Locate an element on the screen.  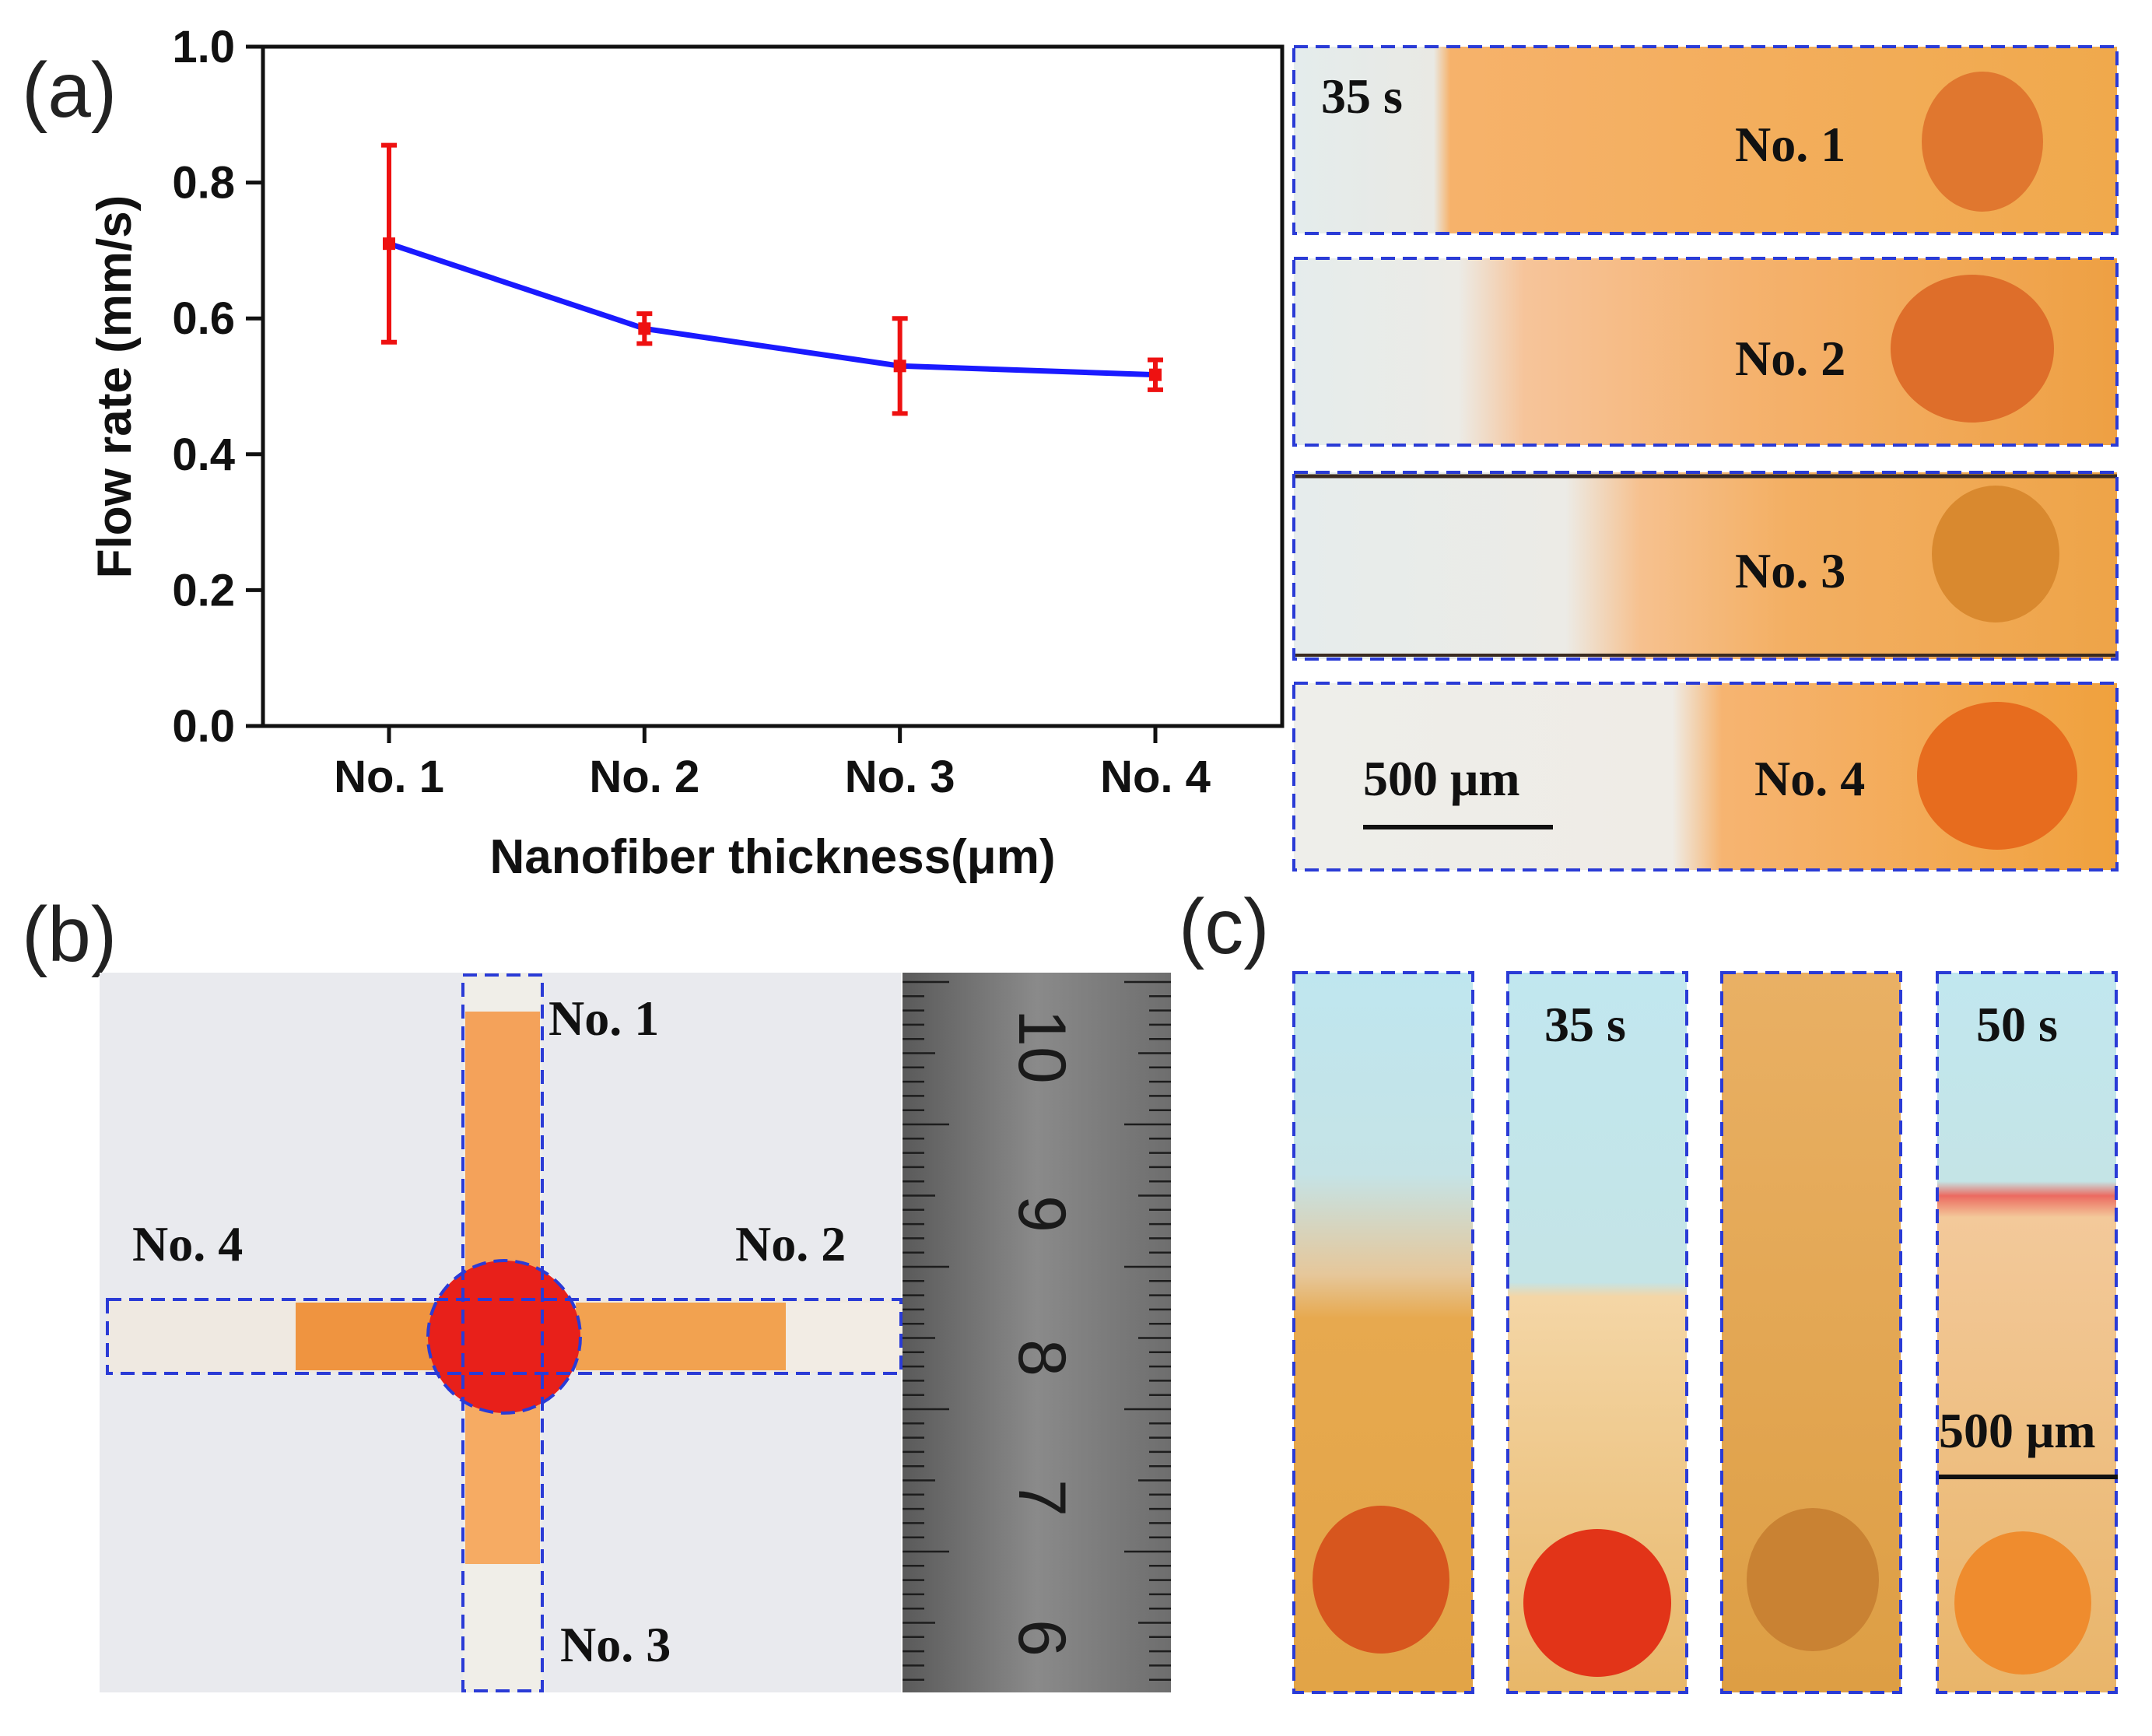
time-label-35s: 35 s is located at coordinates (1585, 1024).